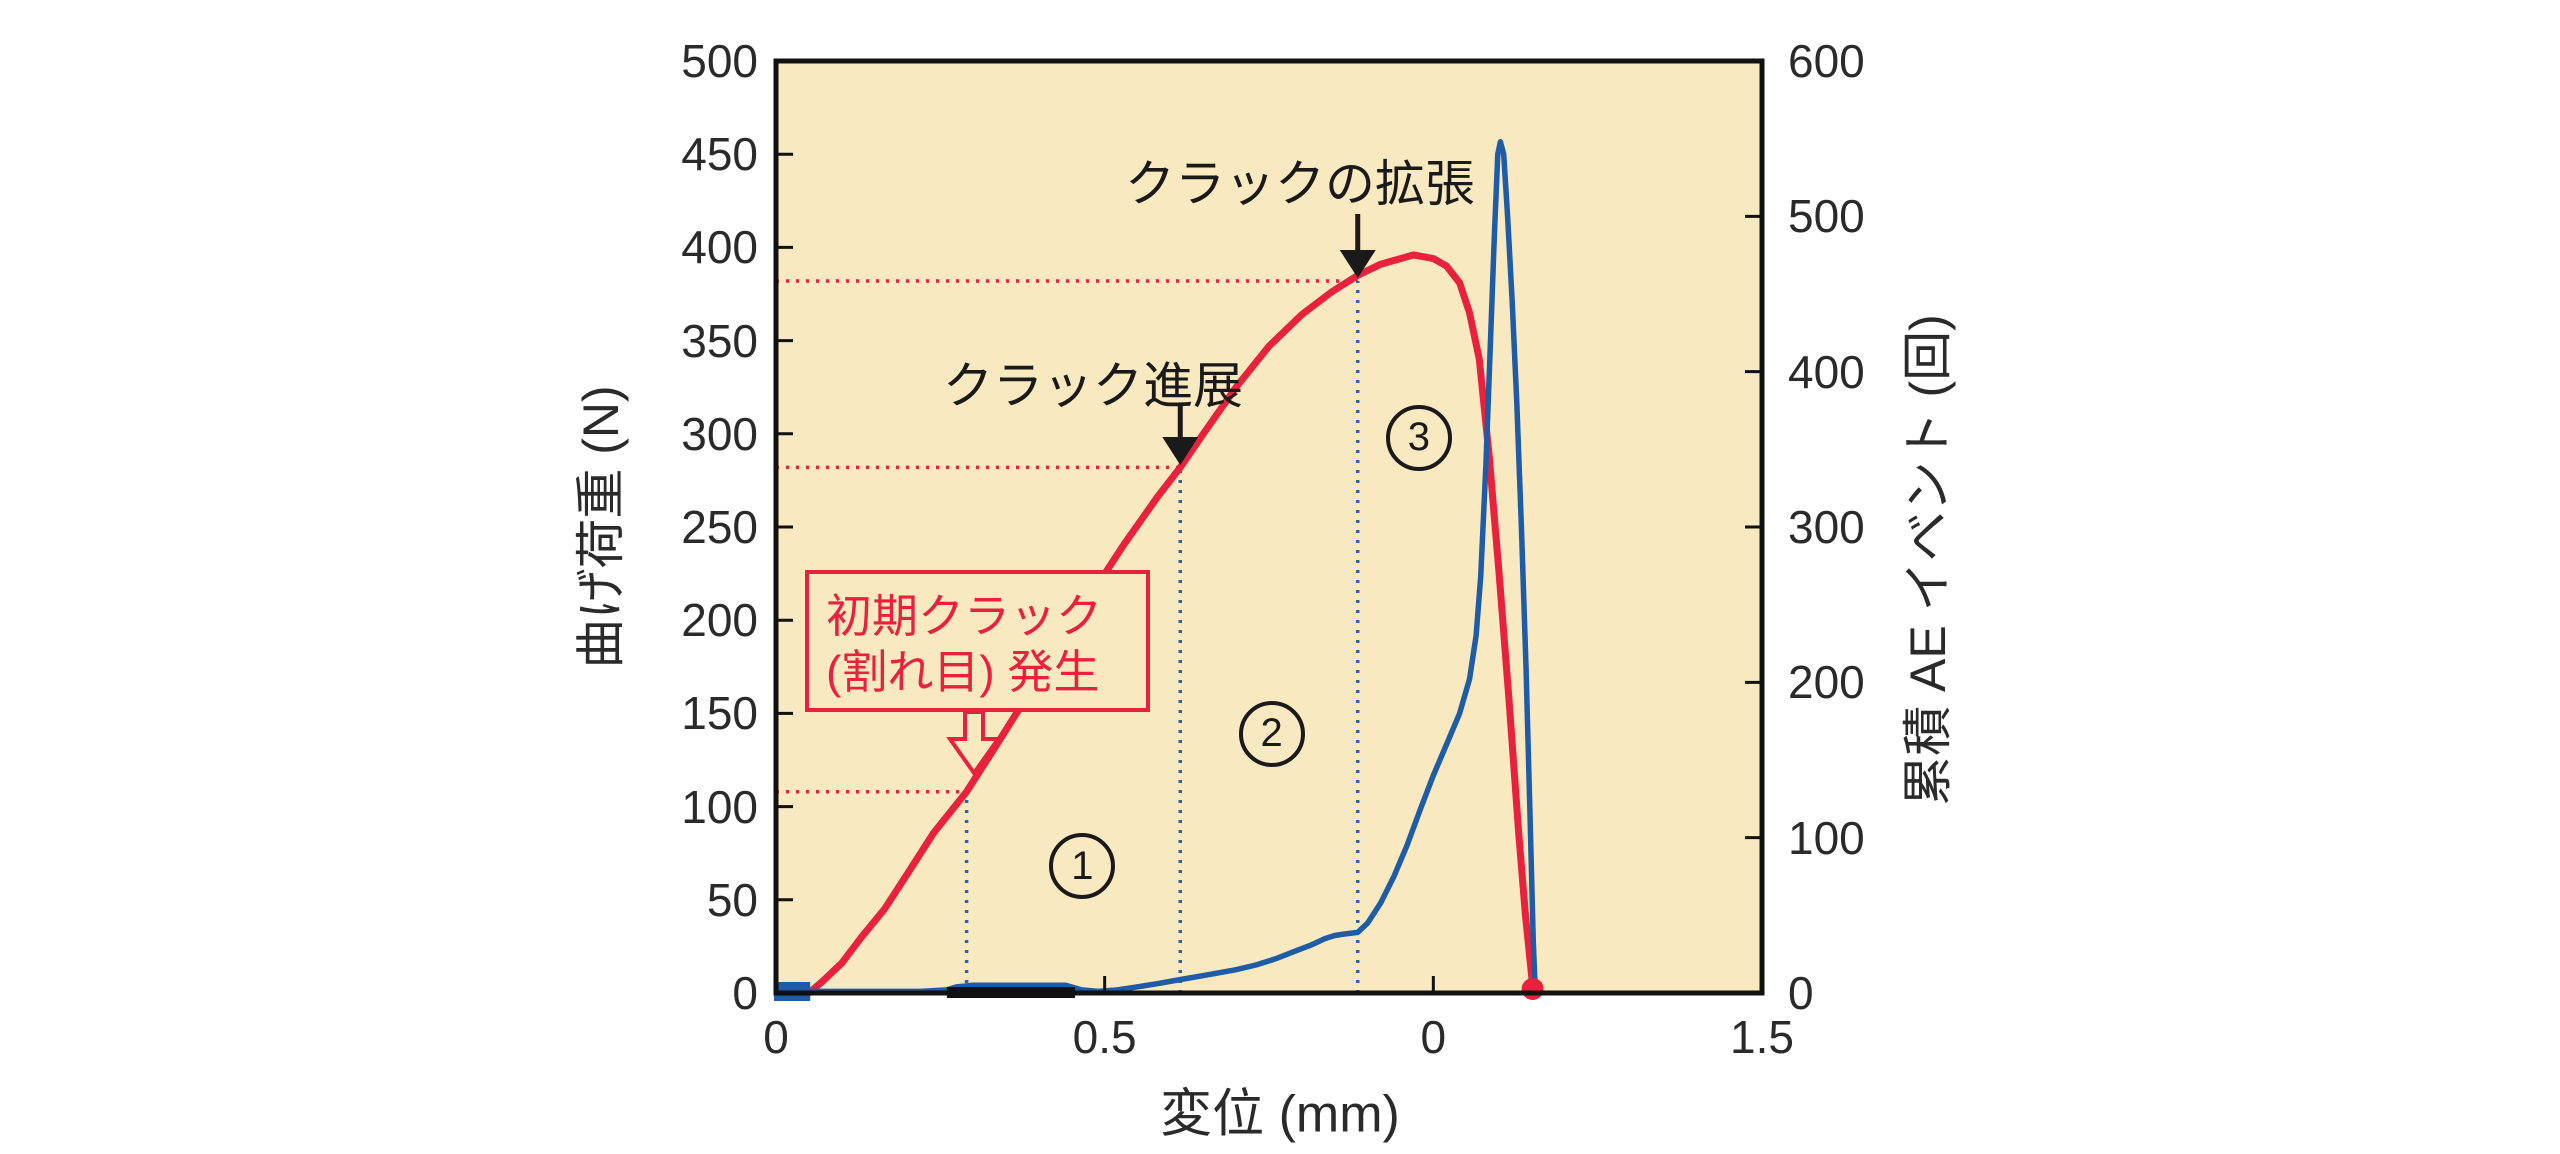 The image size is (2560, 1154). I want to click on load-end-dot, so click(1532, 989).